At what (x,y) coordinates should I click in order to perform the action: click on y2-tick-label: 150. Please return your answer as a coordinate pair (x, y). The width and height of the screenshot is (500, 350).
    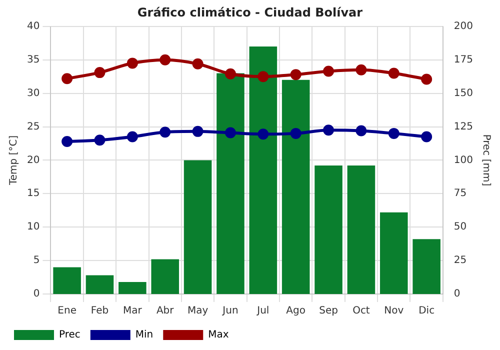
    Looking at the image, I should click on (464, 93).